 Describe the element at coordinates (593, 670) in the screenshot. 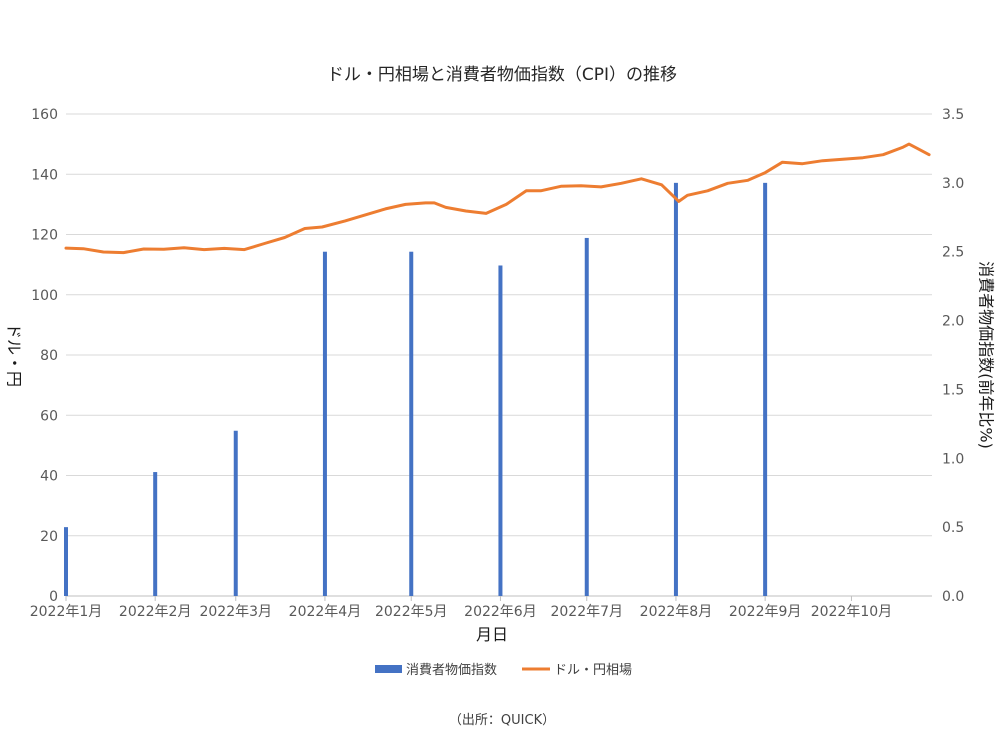

I see `legend-label-usdjpy: ドル・円相場` at that location.